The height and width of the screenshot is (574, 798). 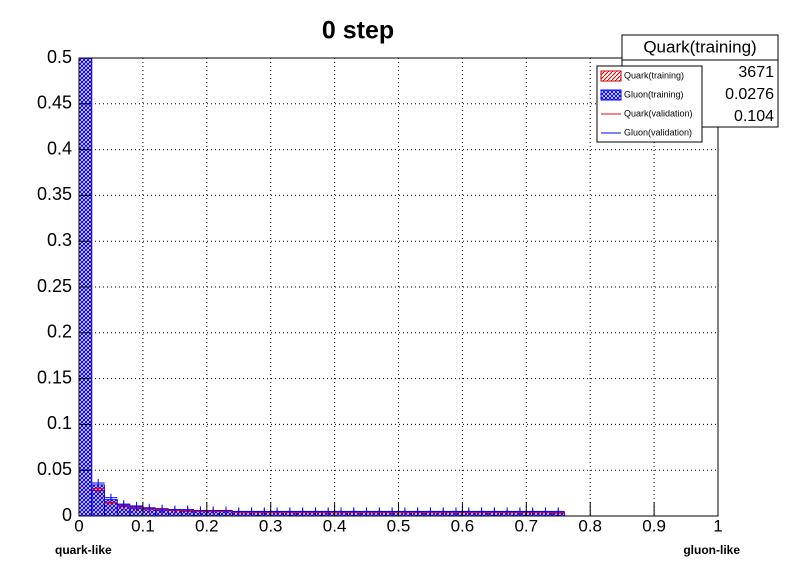 I want to click on x-tick-label: 0.3, so click(x=271, y=525).